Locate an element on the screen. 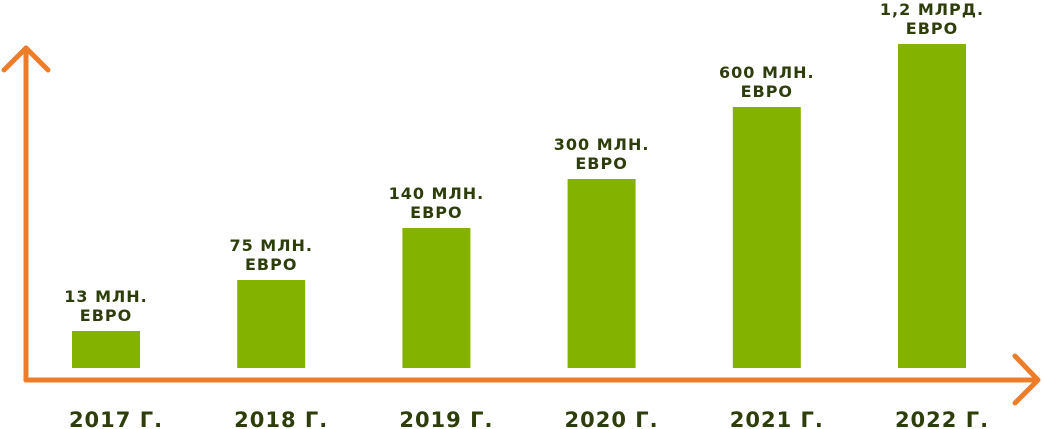 Image resolution: width=1044 pixels, height=429 pixels. bar-value-label-3: 300 МЛН. ЕВРО is located at coordinates (602, 154).